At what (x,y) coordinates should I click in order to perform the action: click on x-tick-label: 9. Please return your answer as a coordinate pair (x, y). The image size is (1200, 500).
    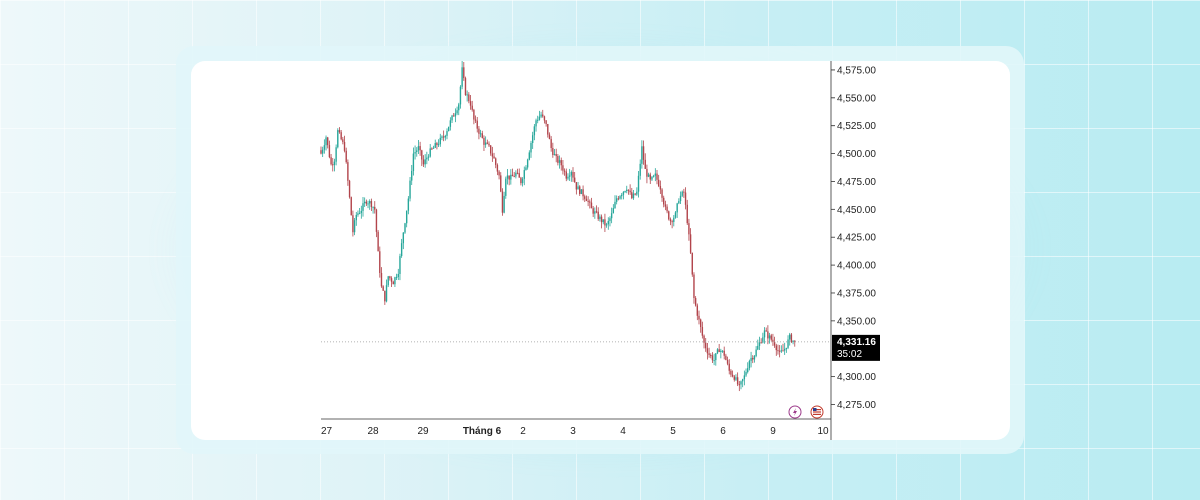
    Looking at the image, I should click on (773, 431).